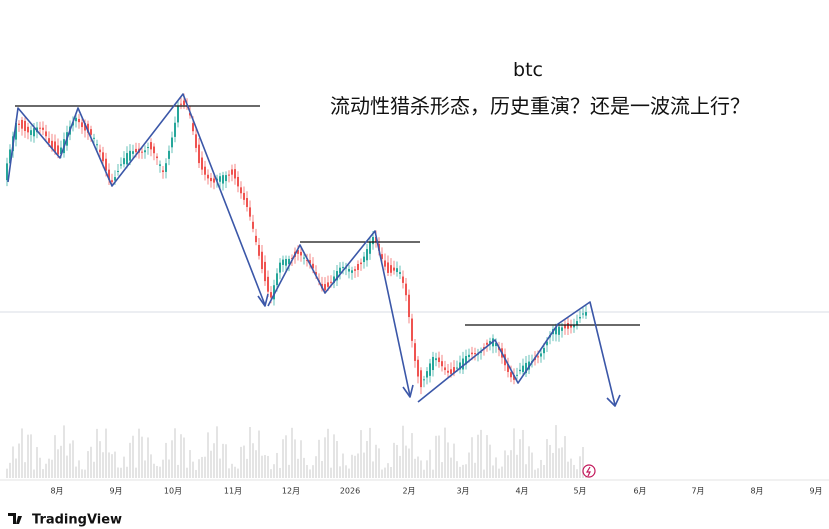 The height and width of the screenshot is (529, 829). I want to click on time-label: 5月, so click(579, 491).